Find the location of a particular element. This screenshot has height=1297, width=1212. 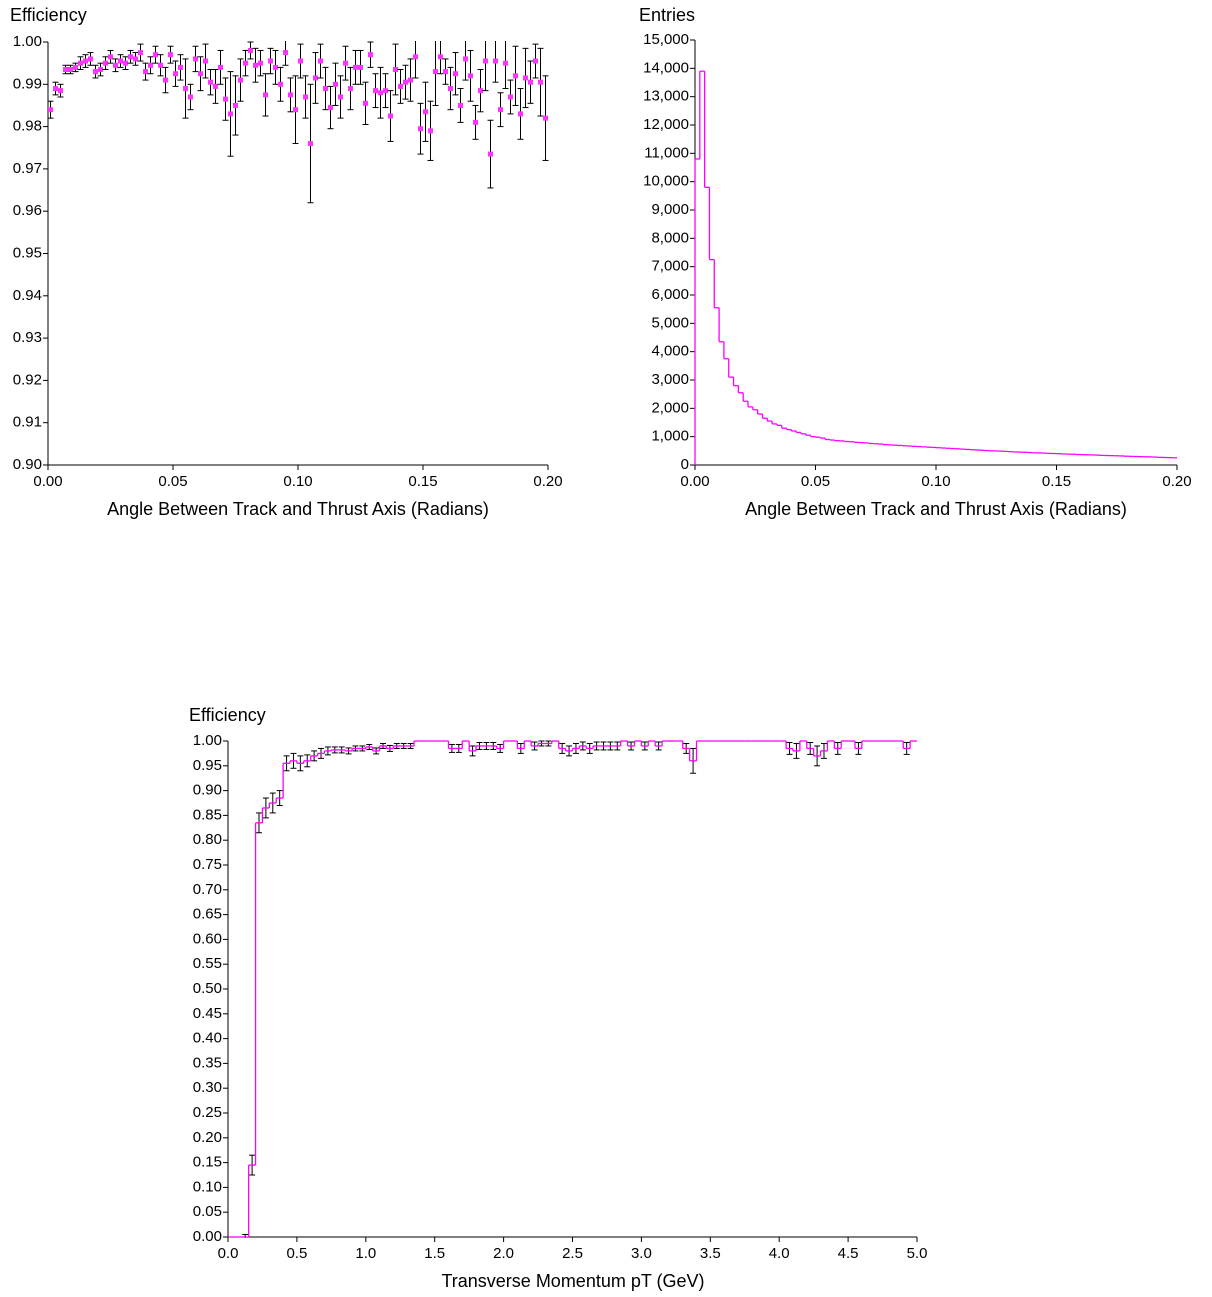

y-tick-label: 15,000 is located at coordinates (666, 39).